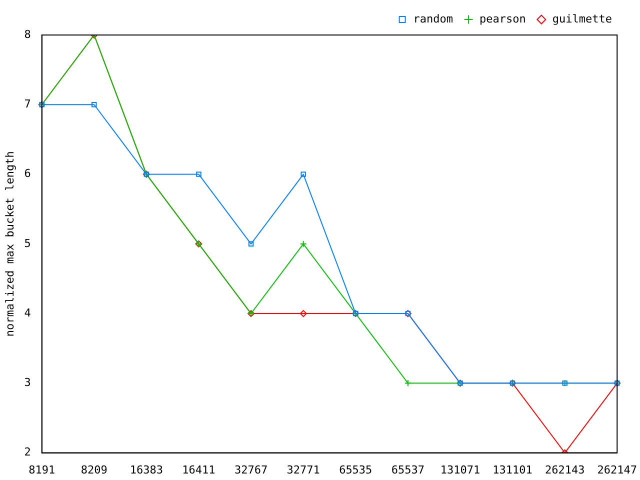  I want to click on legend-label: guilmette, so click(582, 19).